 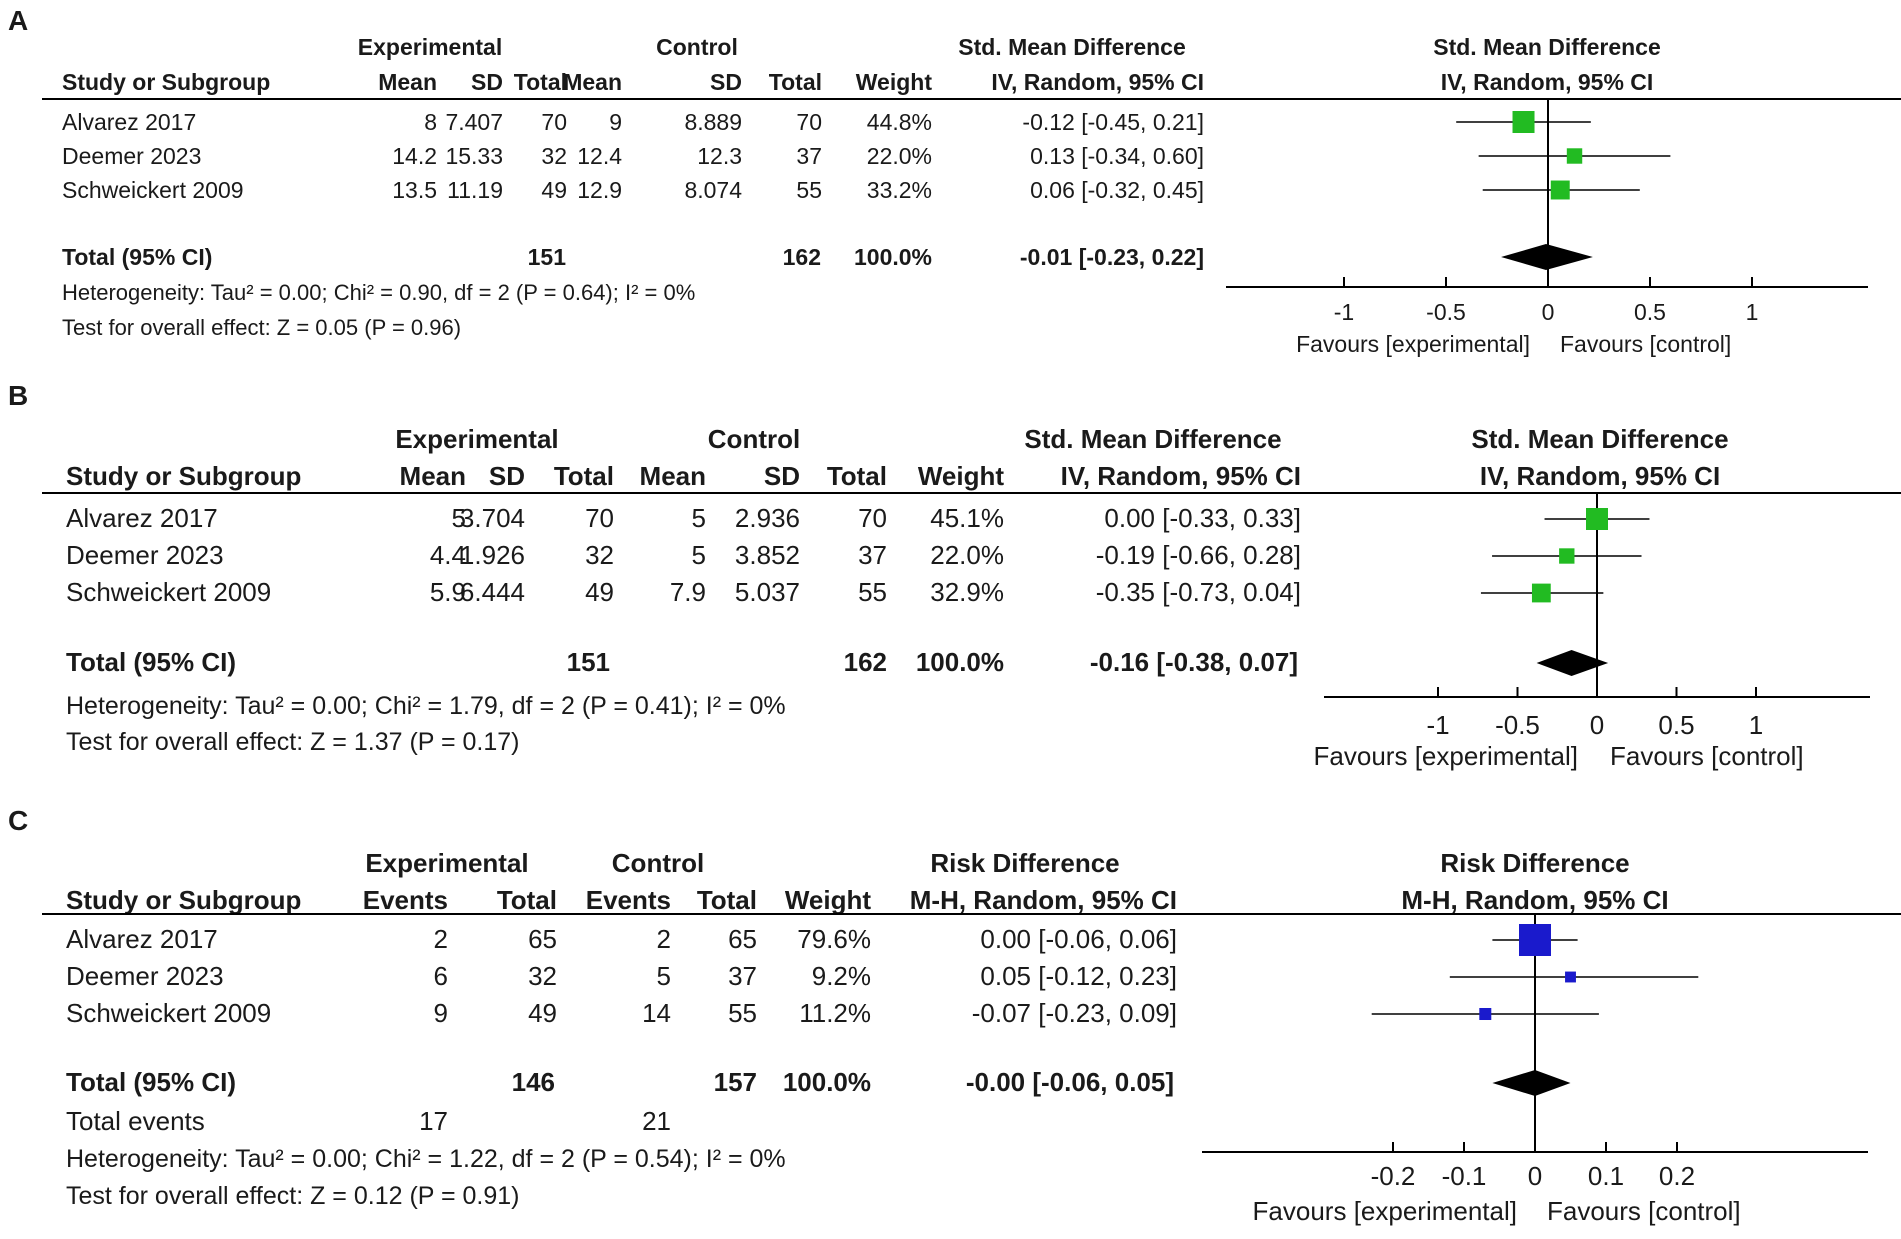 I want to click on table-cell: 65, so click(x=742, y=939).